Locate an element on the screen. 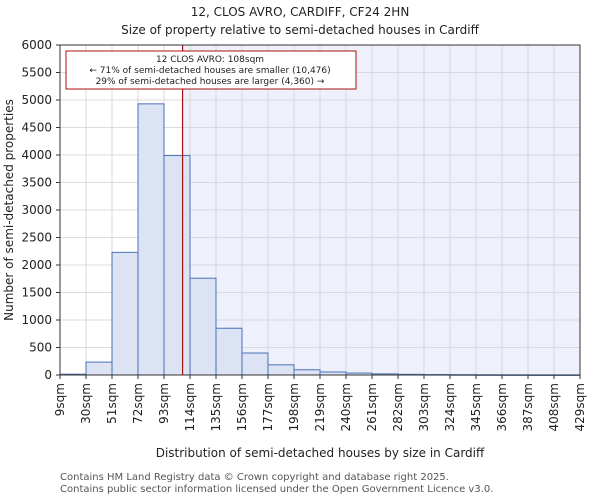  y-tick-label: 0 is located at coordinates (48, 375).